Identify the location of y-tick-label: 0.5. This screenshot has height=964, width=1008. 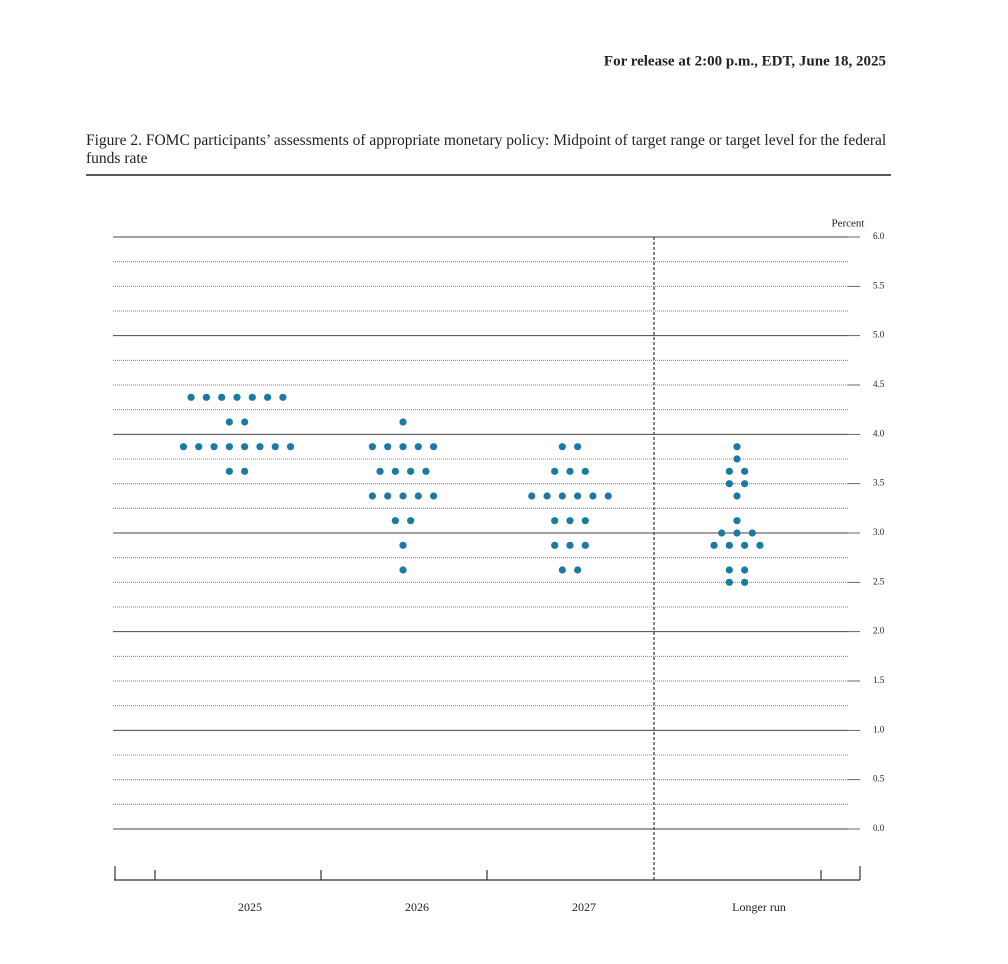
(879, 779).